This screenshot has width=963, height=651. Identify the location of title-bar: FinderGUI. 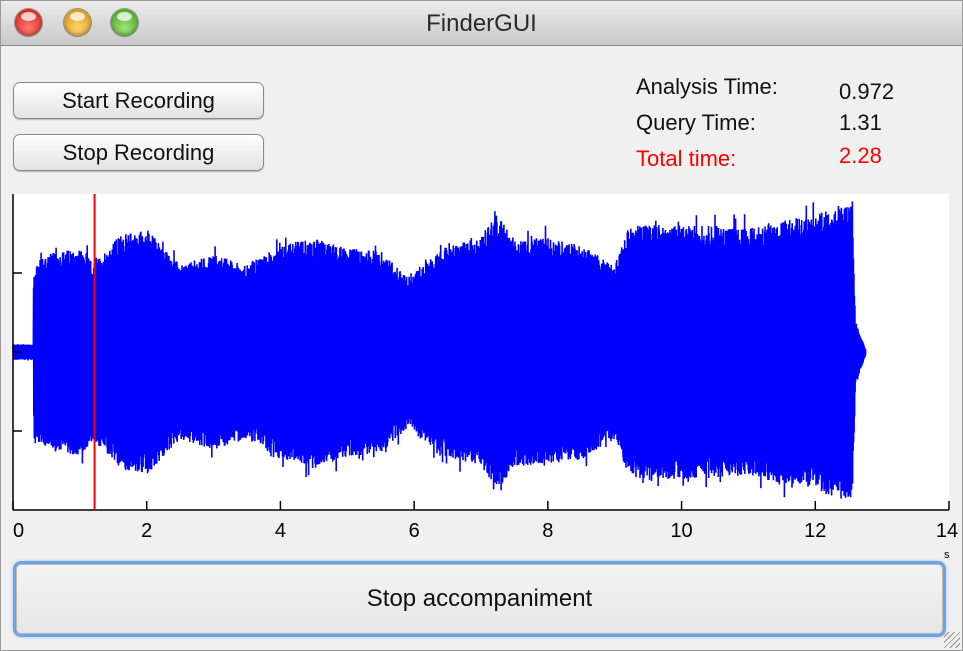
(481, 23).